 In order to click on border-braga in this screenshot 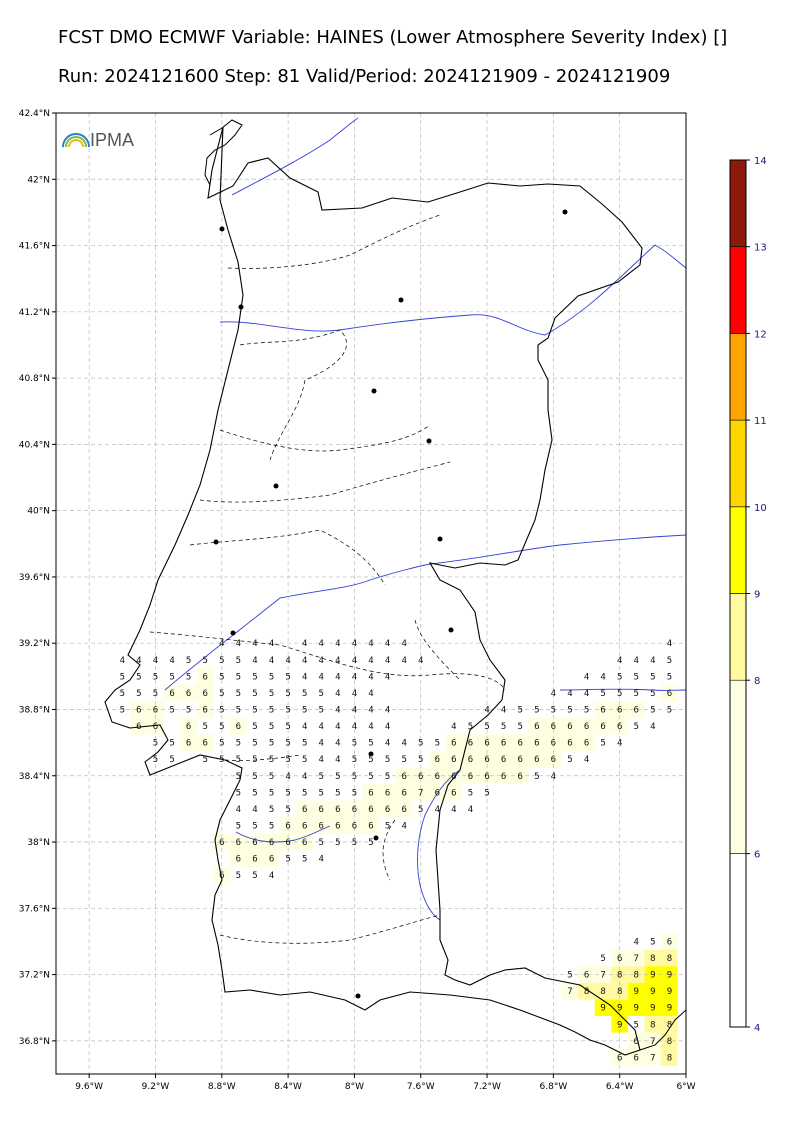, I will do `click(334, 241)`.